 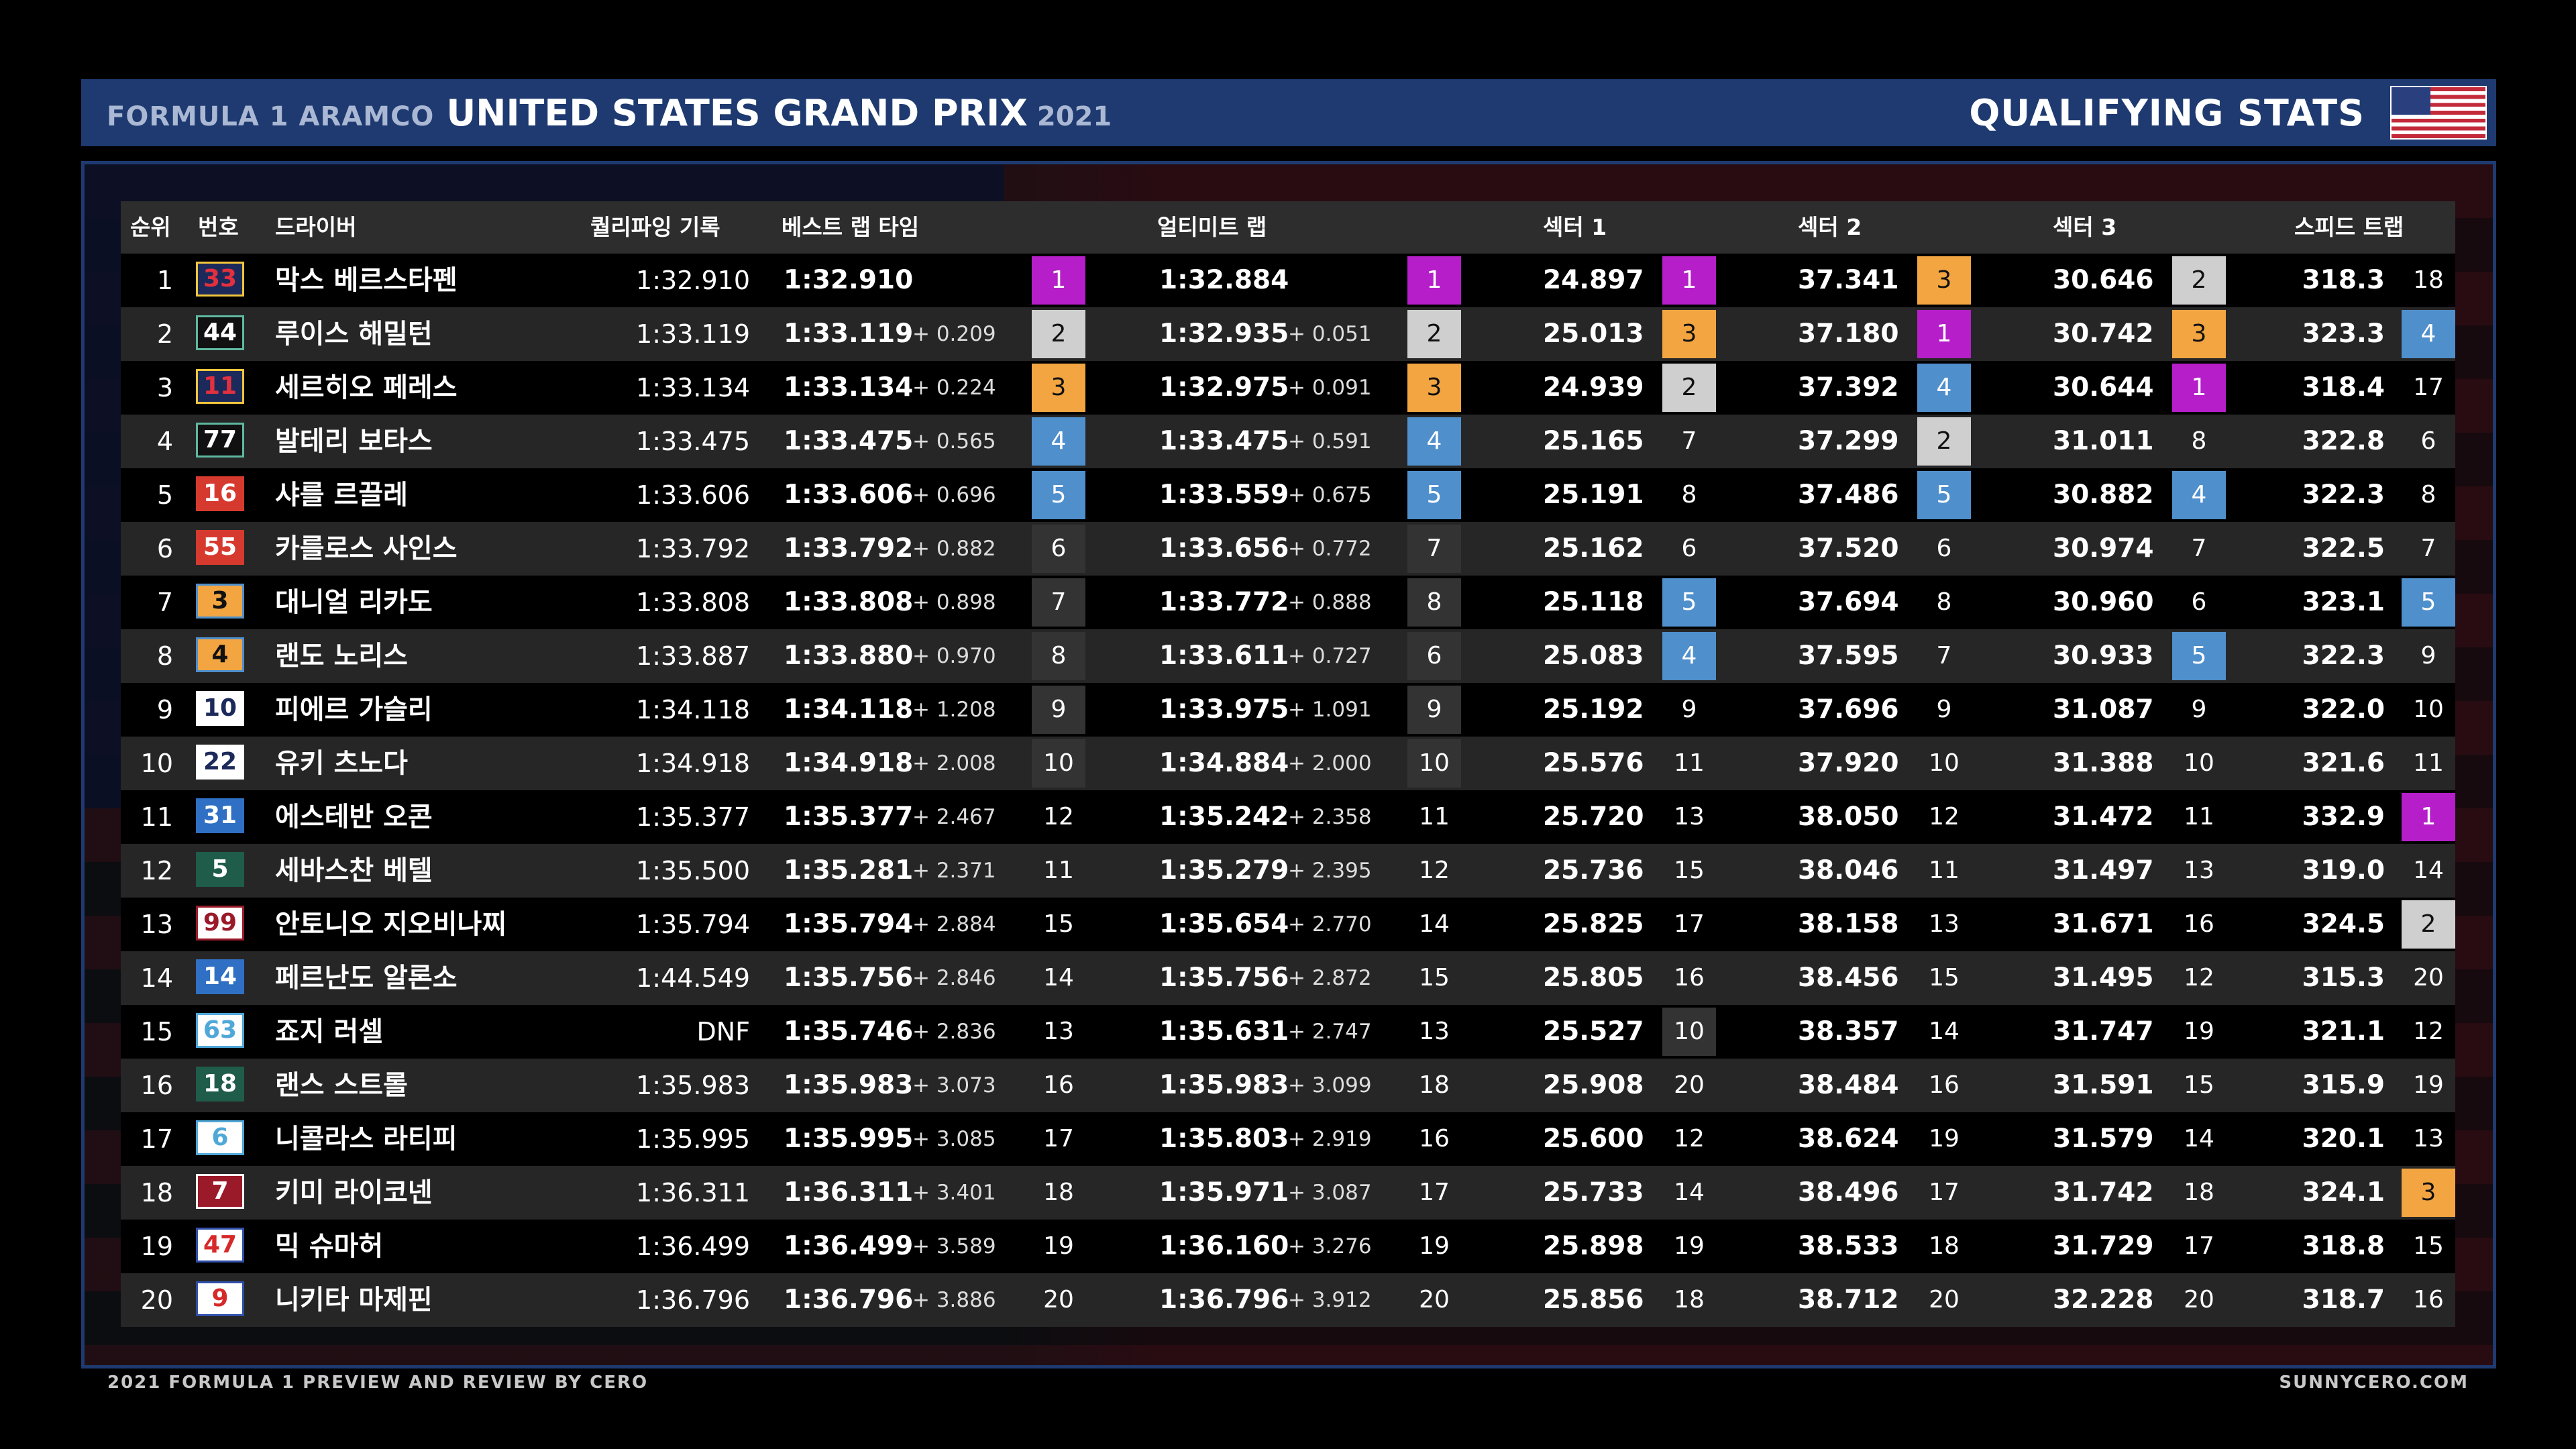 I want to click on position: 4, so click(x=164, y=441).